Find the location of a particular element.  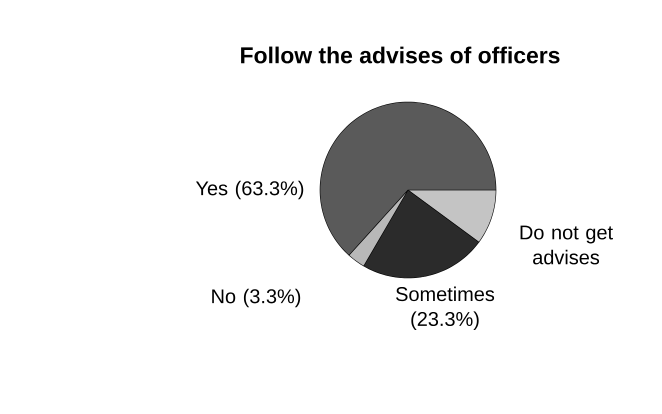

chart-title: Follow the advises of officers is located at coordinates (400, 55).